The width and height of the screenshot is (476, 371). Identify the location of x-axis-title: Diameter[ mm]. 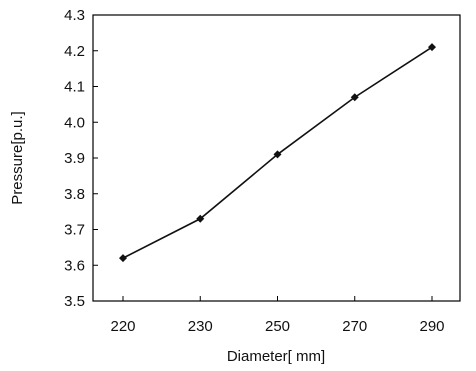
(276, 356).